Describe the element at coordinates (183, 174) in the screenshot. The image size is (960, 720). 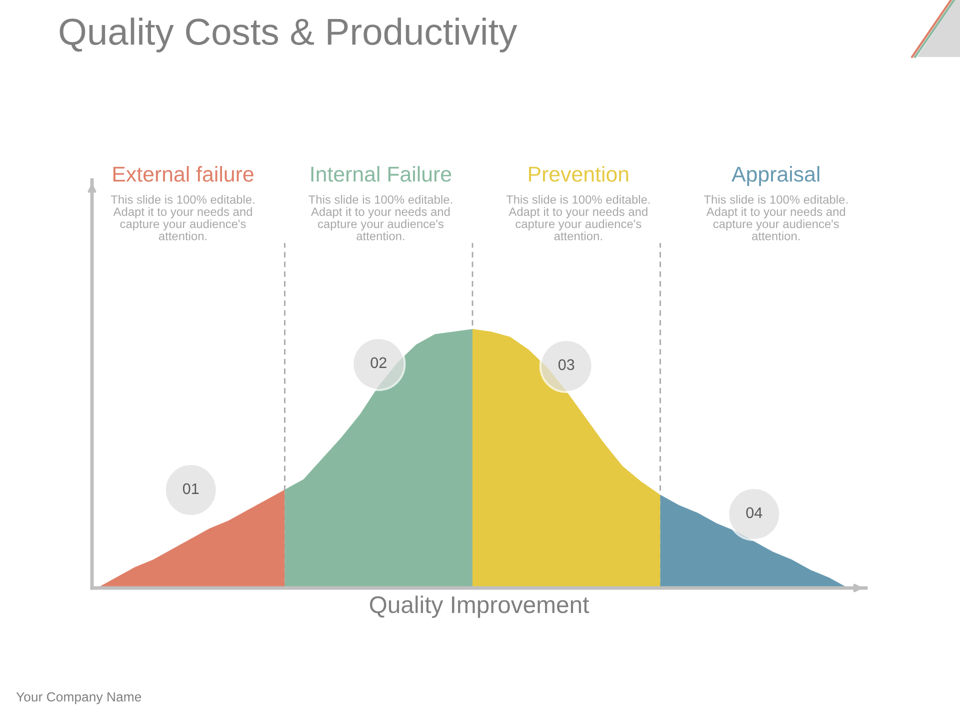
I see `text: External failure` at that location.